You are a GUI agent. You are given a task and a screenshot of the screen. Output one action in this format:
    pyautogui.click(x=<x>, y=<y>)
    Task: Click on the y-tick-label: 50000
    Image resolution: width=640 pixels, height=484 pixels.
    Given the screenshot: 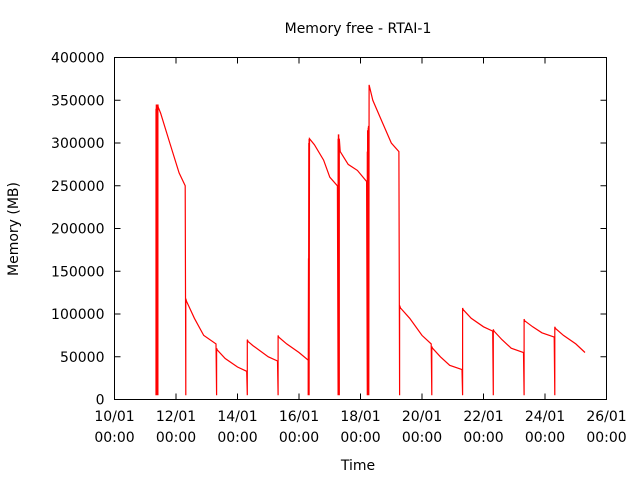 What is the action you would take?
    pyautogui.click(x=82, y=358)
    